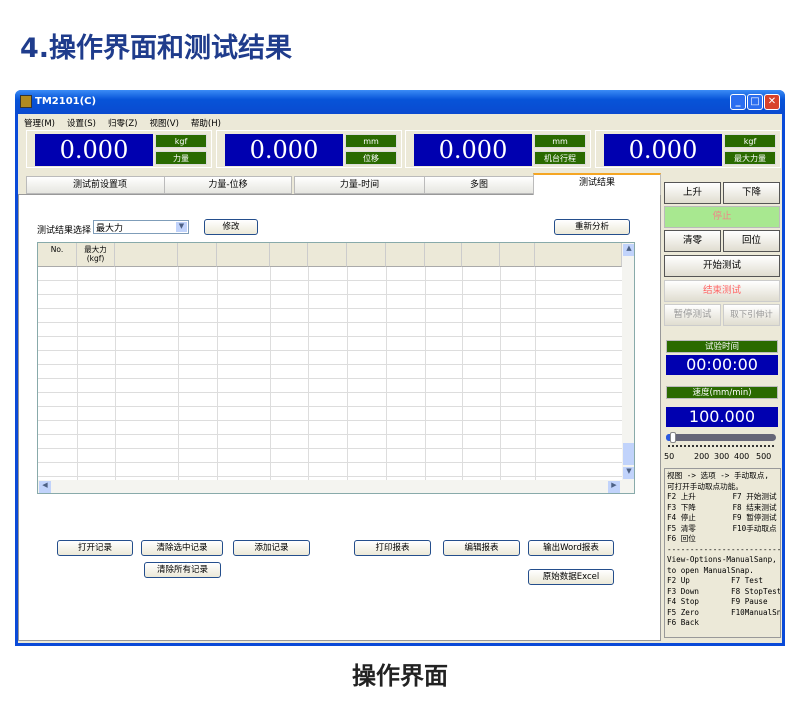 This screenshot has height=705, width=800. What do you see at coordinates (669, 437) in the screenshot?
I see `speed-slider-fill` at bounding box center [669, 437].